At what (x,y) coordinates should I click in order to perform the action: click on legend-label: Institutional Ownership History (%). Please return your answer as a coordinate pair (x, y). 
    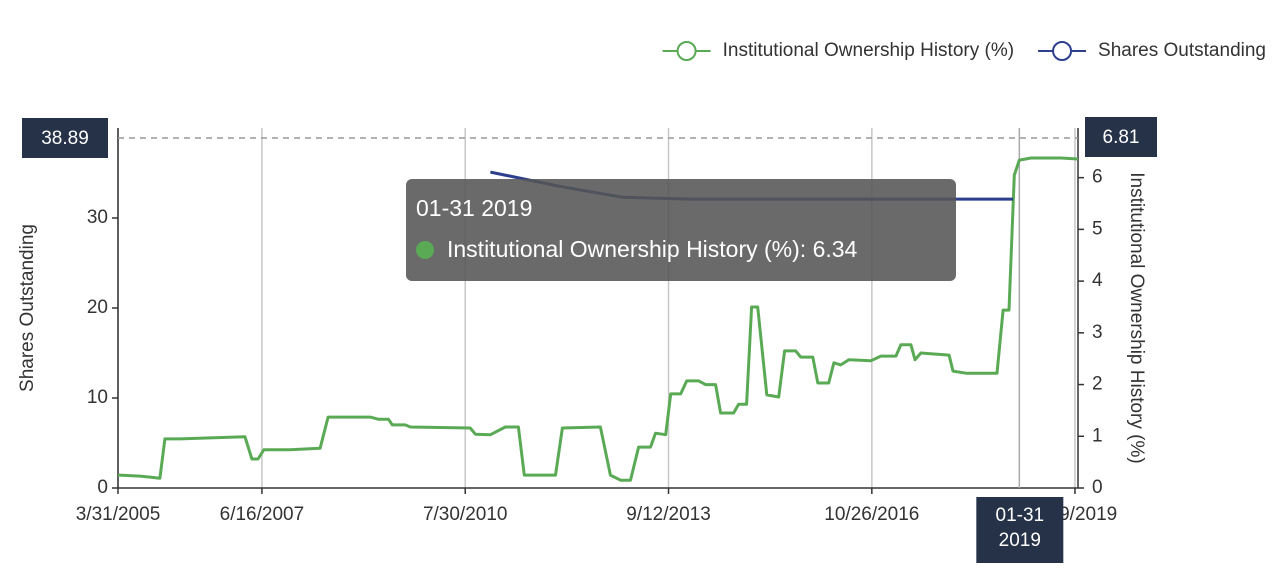
    Looking at the image, I should click on (868, 50).